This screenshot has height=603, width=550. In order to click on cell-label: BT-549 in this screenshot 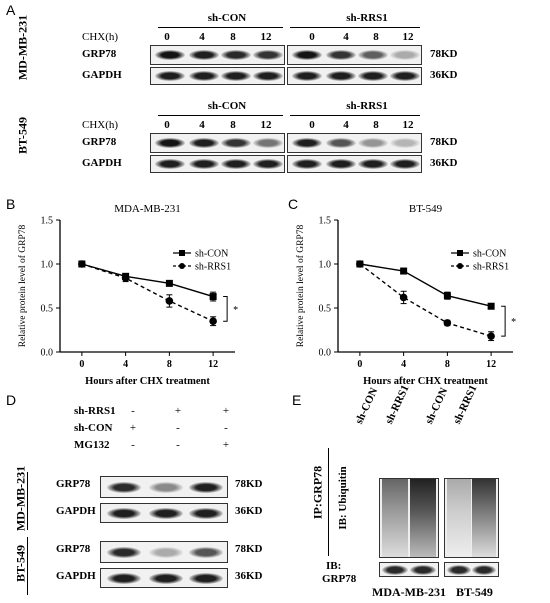, I will do `click(22, 135)`.